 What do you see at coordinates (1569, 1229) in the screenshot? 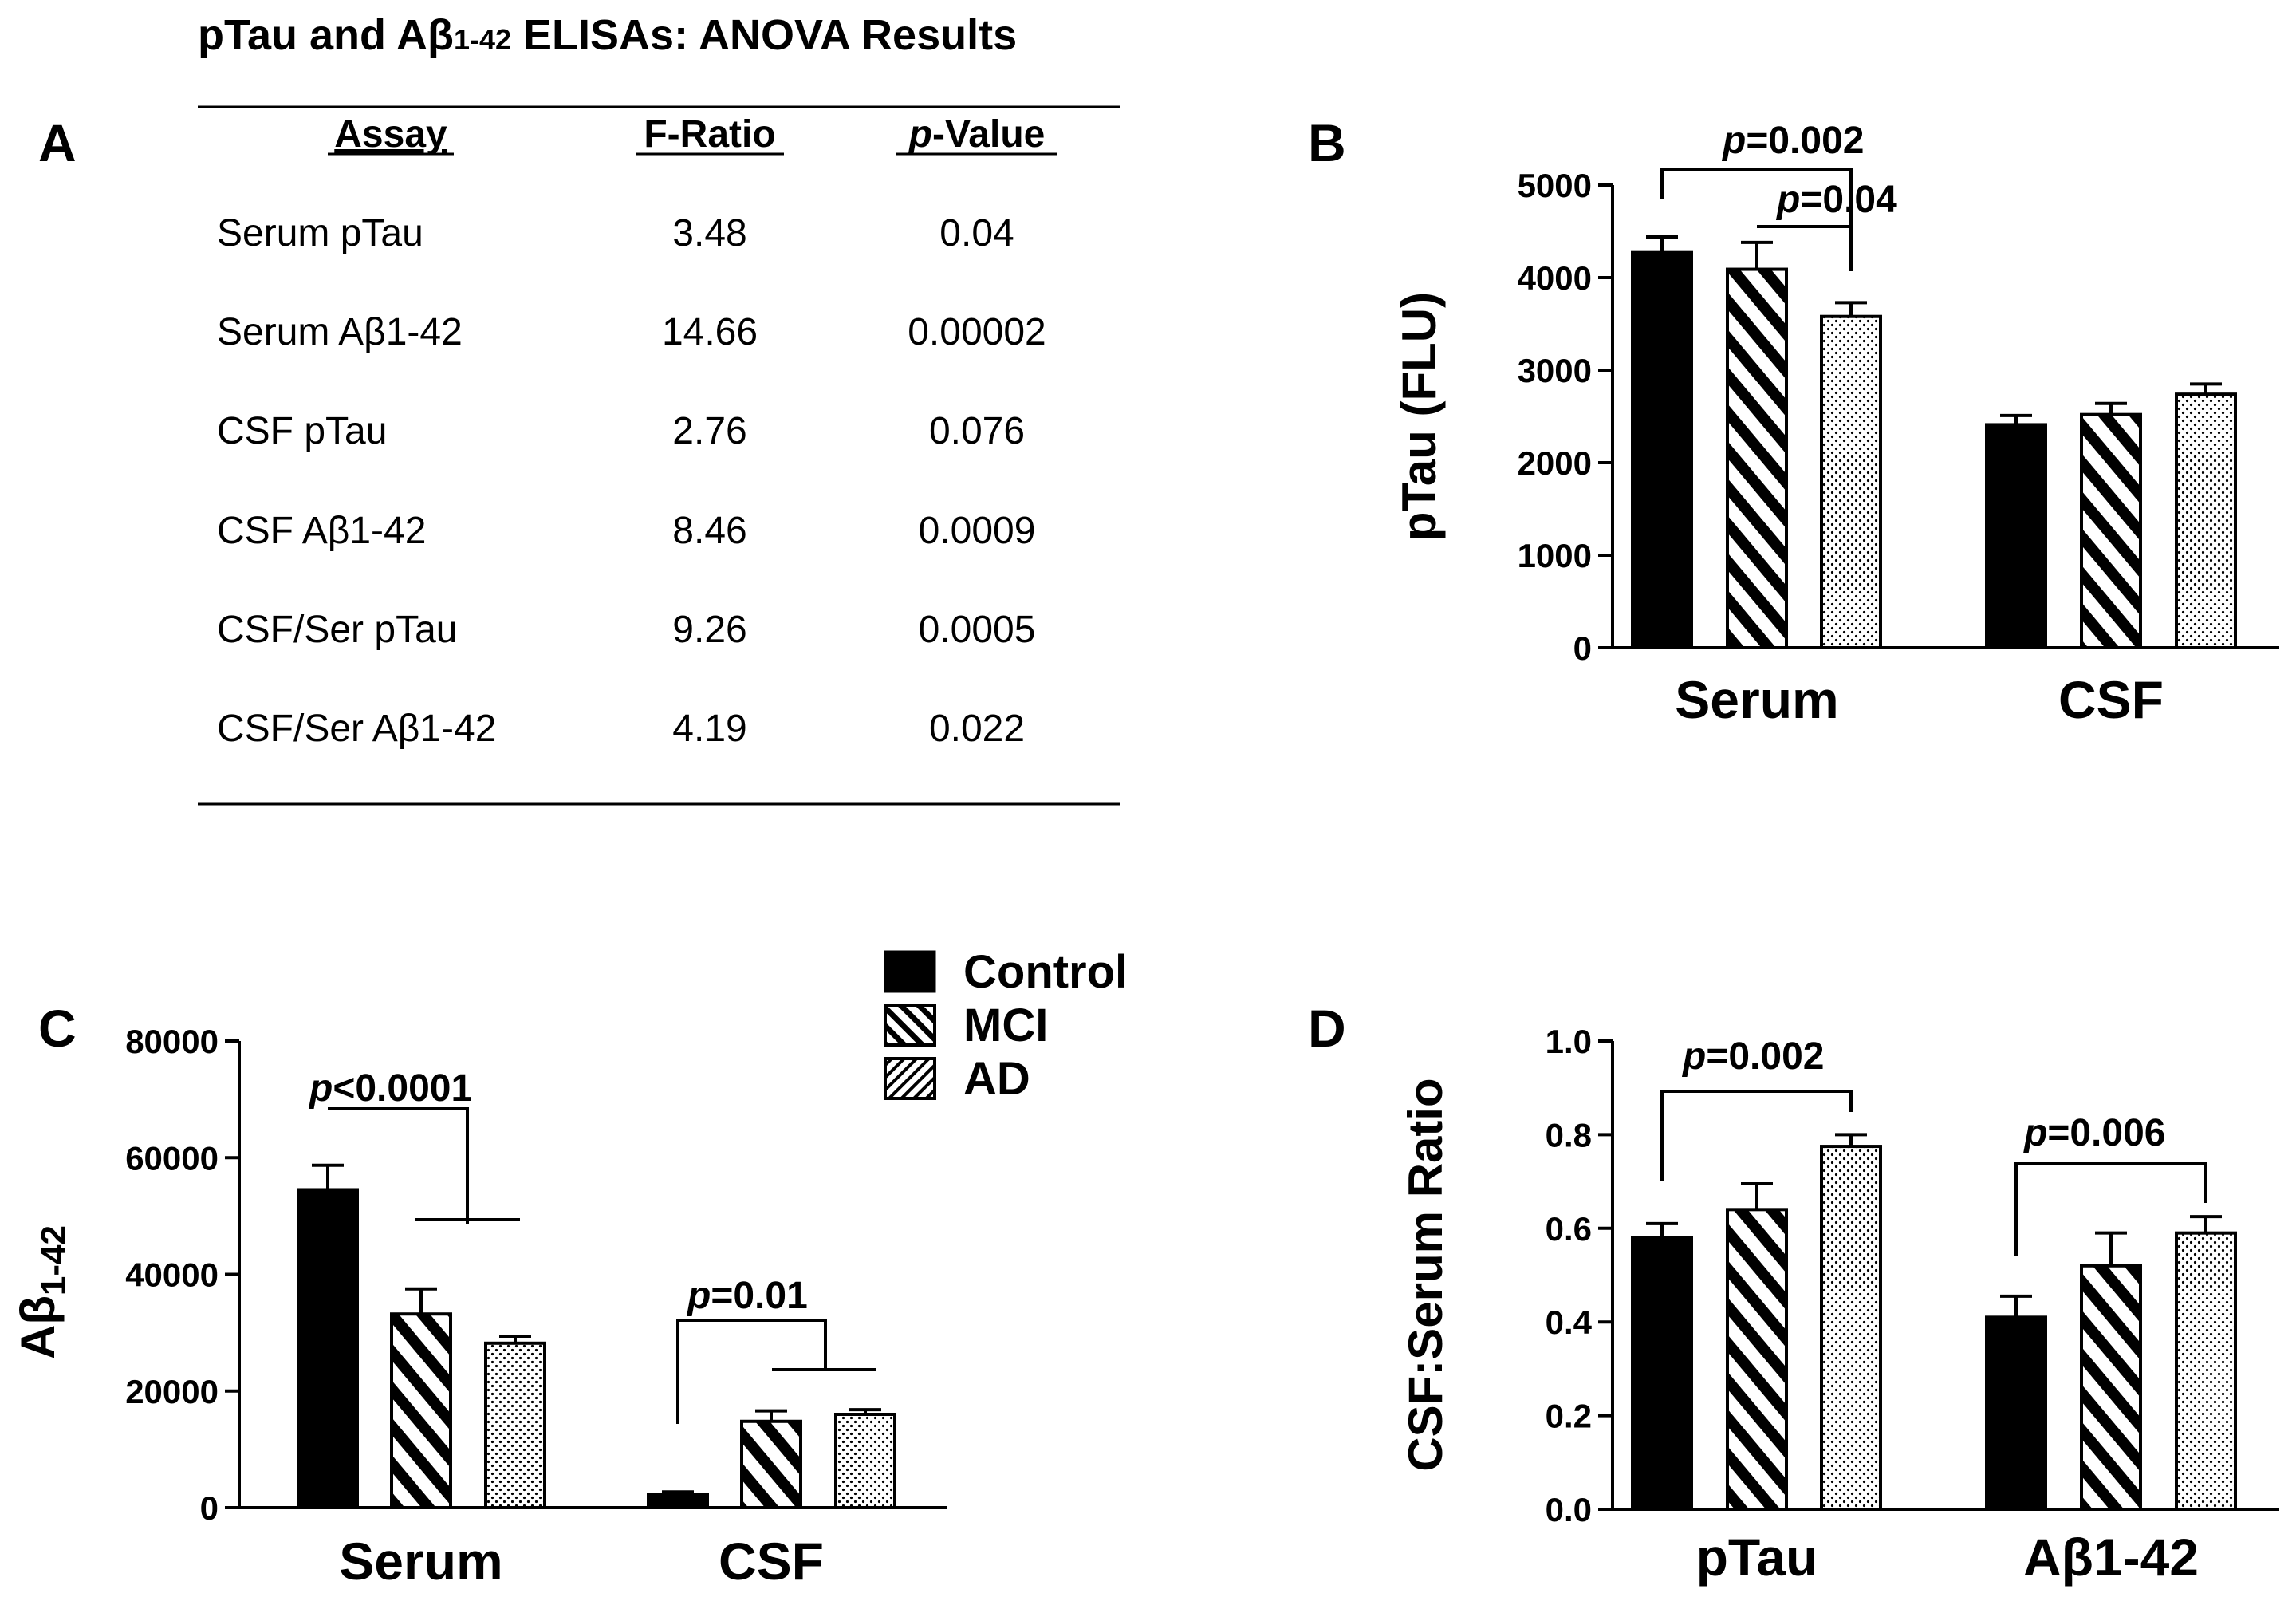
I see `y-tick-label: 0.6` at bounding box center [1569, 1229].